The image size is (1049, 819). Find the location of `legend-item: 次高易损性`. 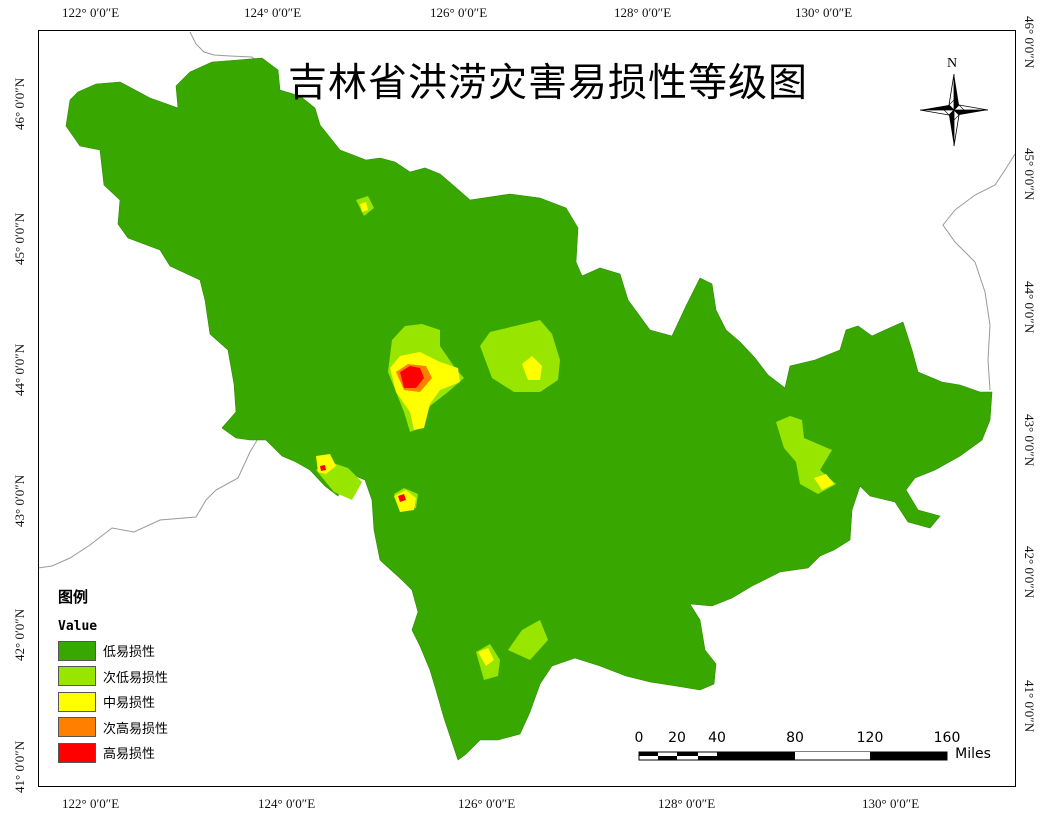

legend-item: 次高易损性 is located at coordinates (158, 728).